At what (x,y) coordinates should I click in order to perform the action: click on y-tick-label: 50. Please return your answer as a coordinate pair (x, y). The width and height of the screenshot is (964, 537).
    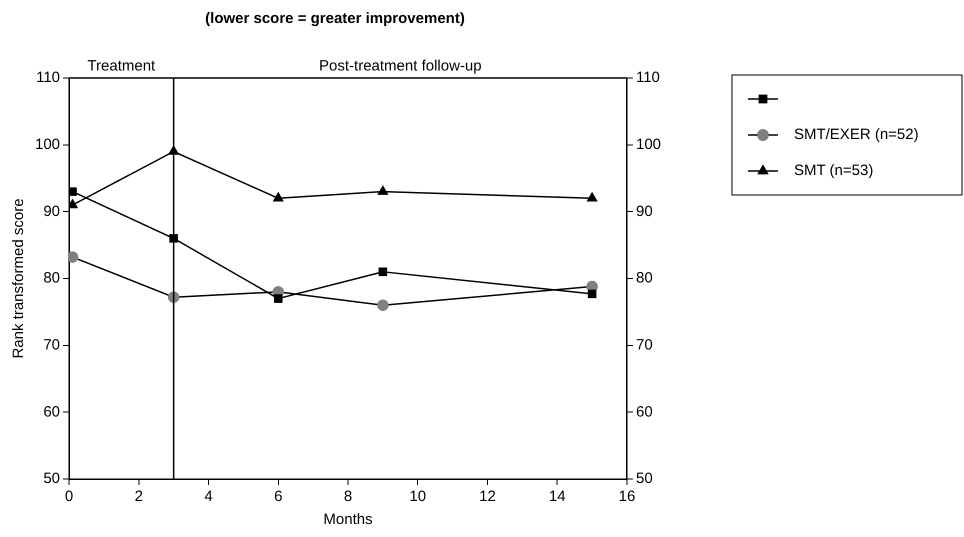
    Looking at the image, I should click on (51, 479).